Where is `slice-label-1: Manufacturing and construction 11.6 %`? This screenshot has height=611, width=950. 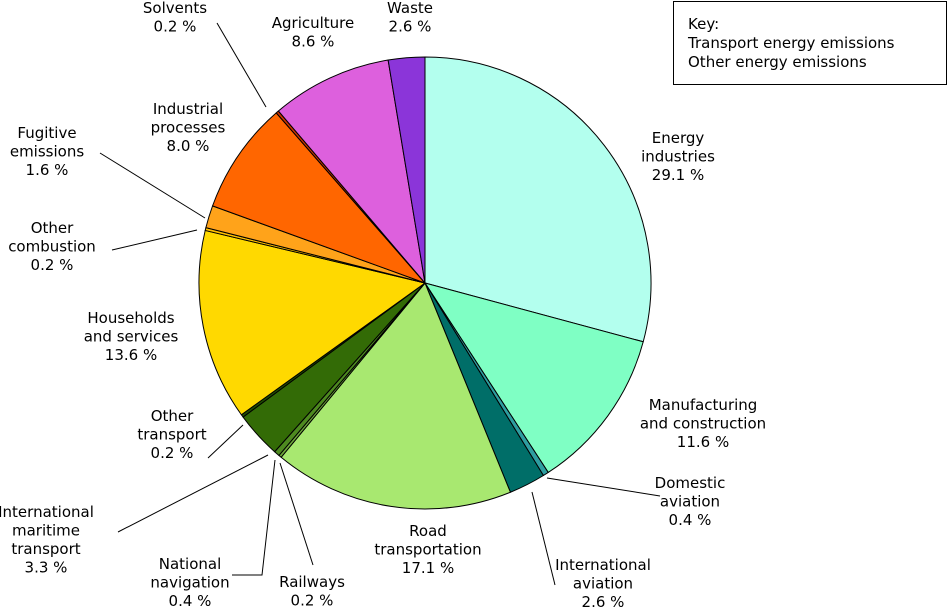 slice-label-1: Manufacturing and construction 11.6 % is located at coordinates (703, 423).